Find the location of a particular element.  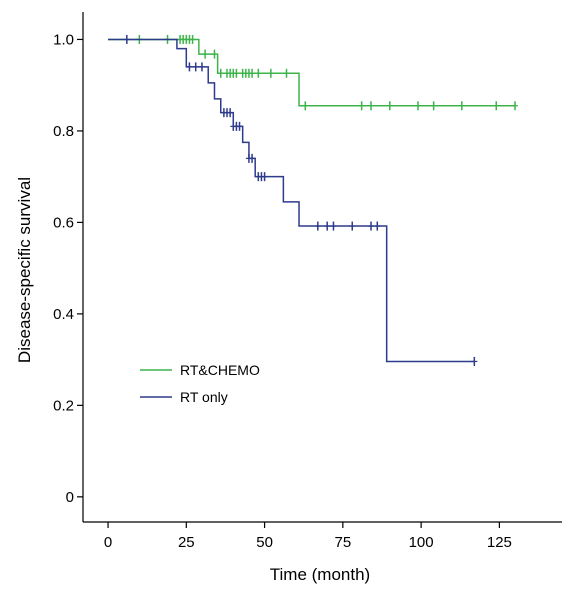

x-tick-label: 0 is located at coordinates (108, 542).